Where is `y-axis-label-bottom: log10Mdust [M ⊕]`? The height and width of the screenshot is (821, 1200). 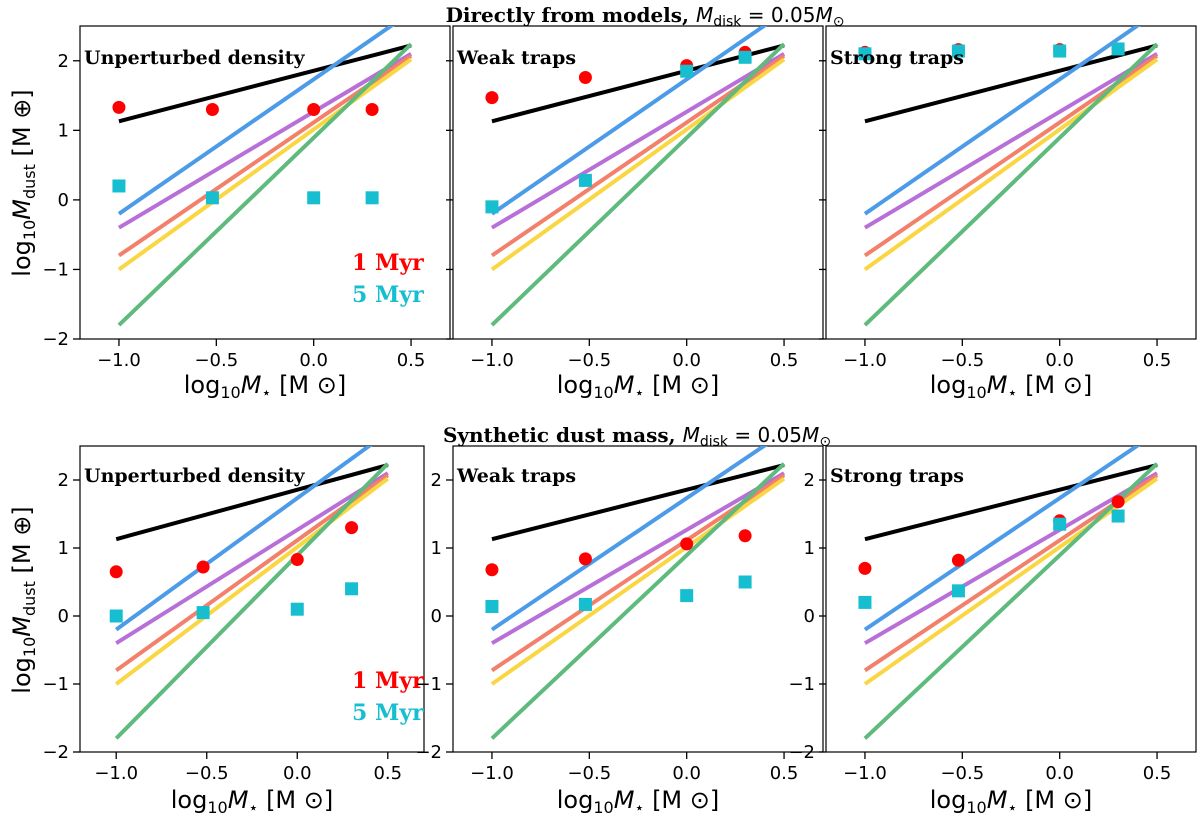
y-axis-label-bottom: log10Mdust [M ⊕] is located at coordinates (23, 599).